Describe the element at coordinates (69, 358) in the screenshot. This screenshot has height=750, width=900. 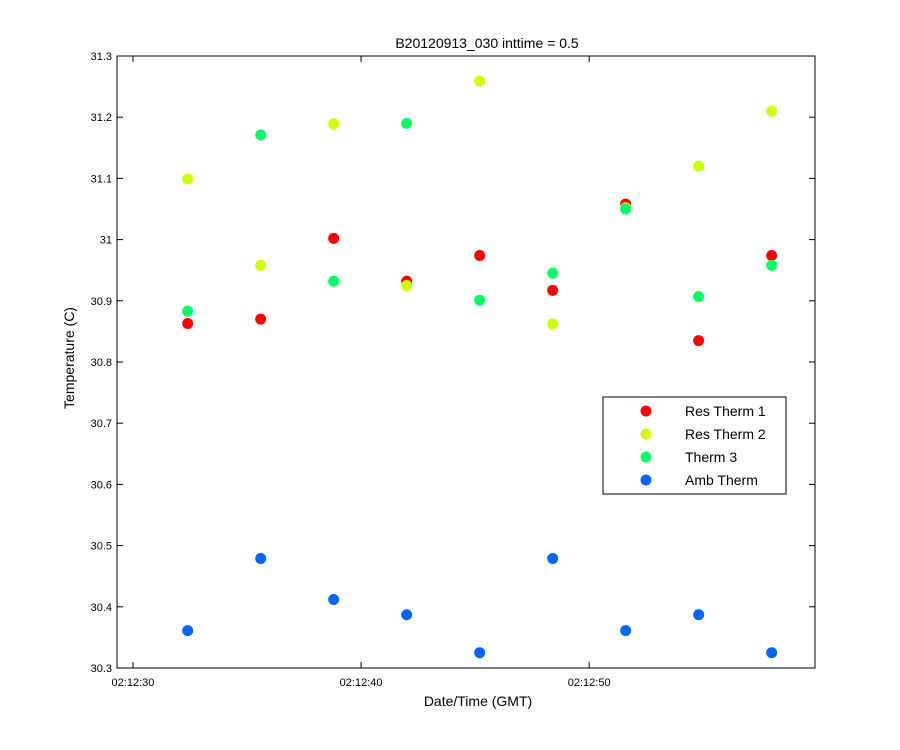
I see `y-axis-label: Temperature (C)` at that location.